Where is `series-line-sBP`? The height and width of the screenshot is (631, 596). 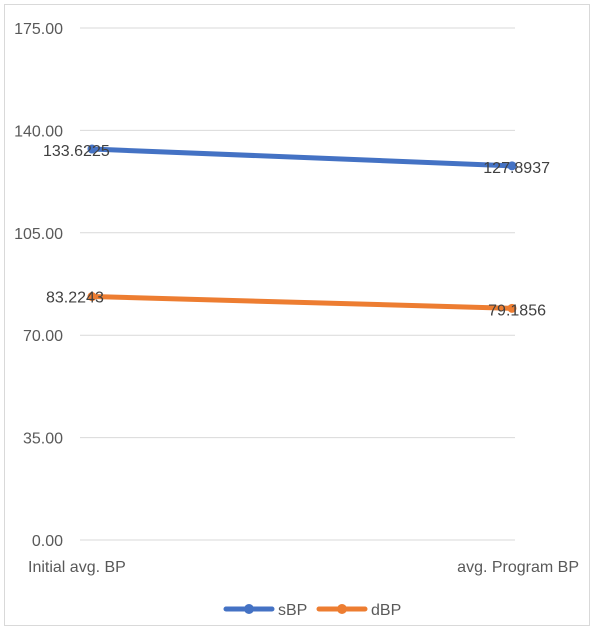 series-line-sBP is located at coordinates (302, 157).